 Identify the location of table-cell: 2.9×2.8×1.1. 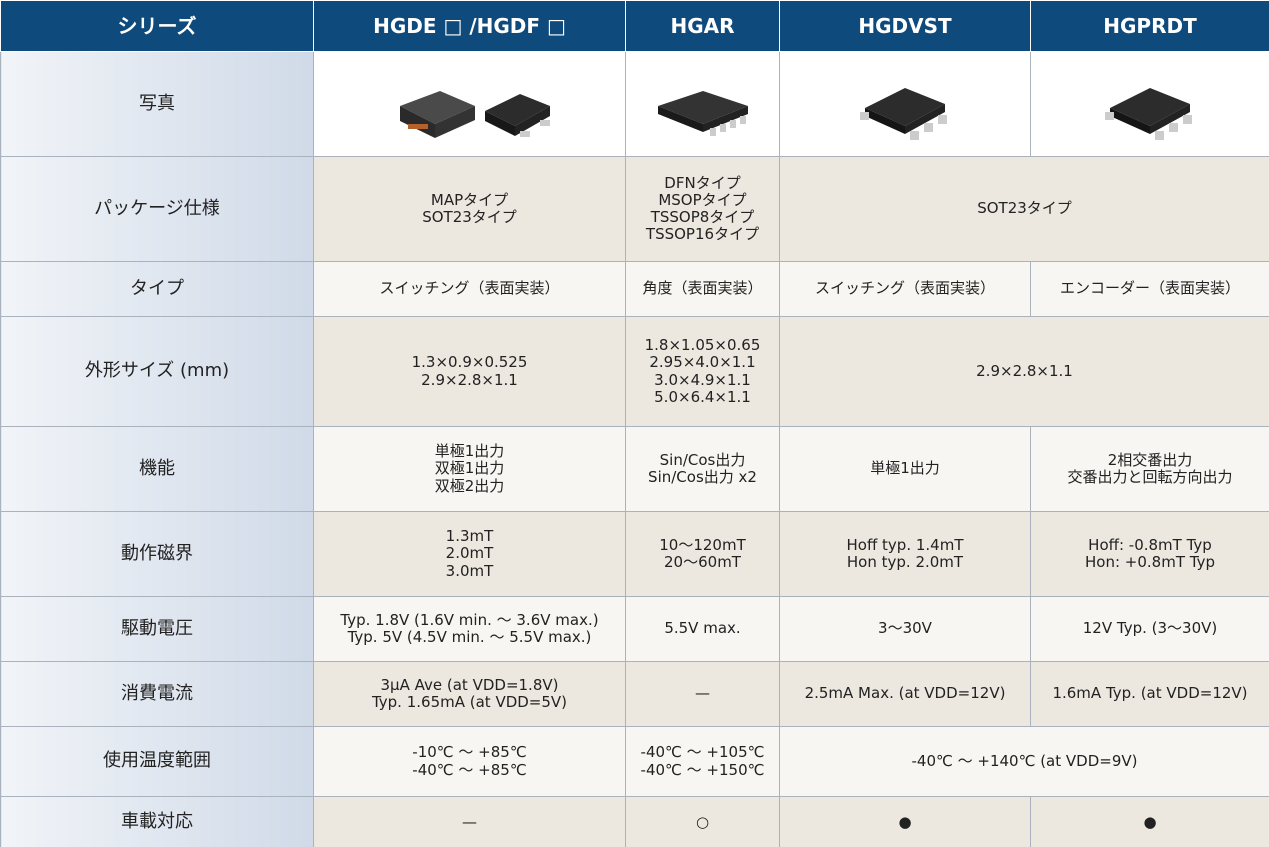
(1024, 371).